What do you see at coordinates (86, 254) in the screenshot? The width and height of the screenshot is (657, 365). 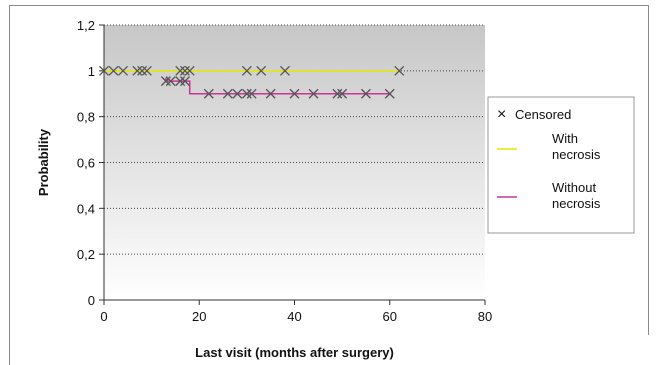 I see `y-tick-label: 0,2` at bounding box center [86, 254].